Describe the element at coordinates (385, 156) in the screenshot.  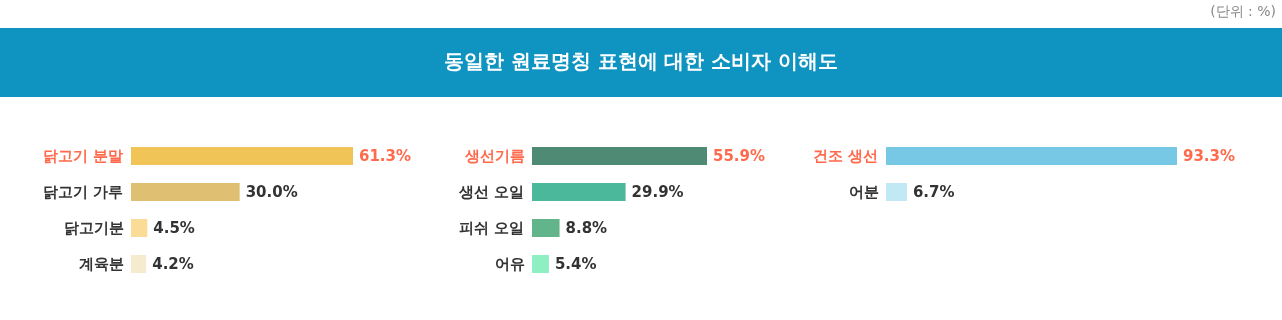
I see `data-label: 61.3%` at that location.